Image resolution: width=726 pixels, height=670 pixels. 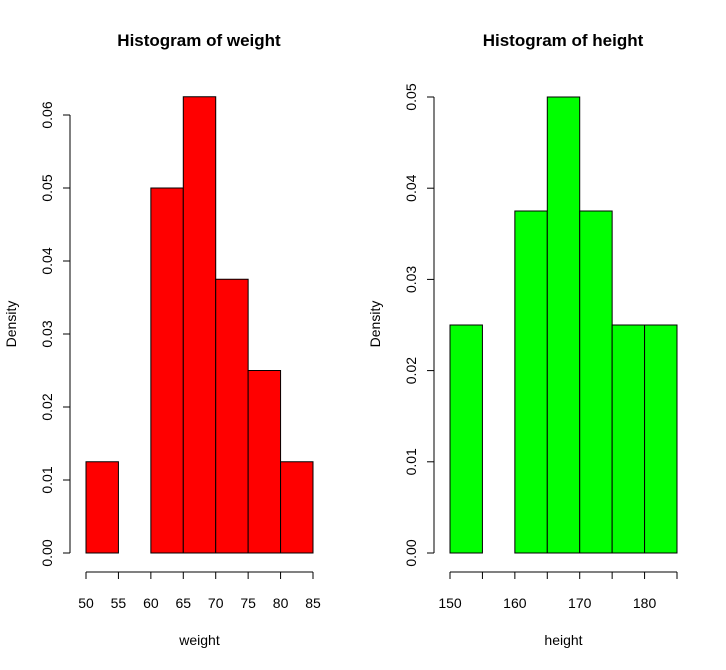 I want to click on x-tick-label: 55, so click(x=119, y=603).